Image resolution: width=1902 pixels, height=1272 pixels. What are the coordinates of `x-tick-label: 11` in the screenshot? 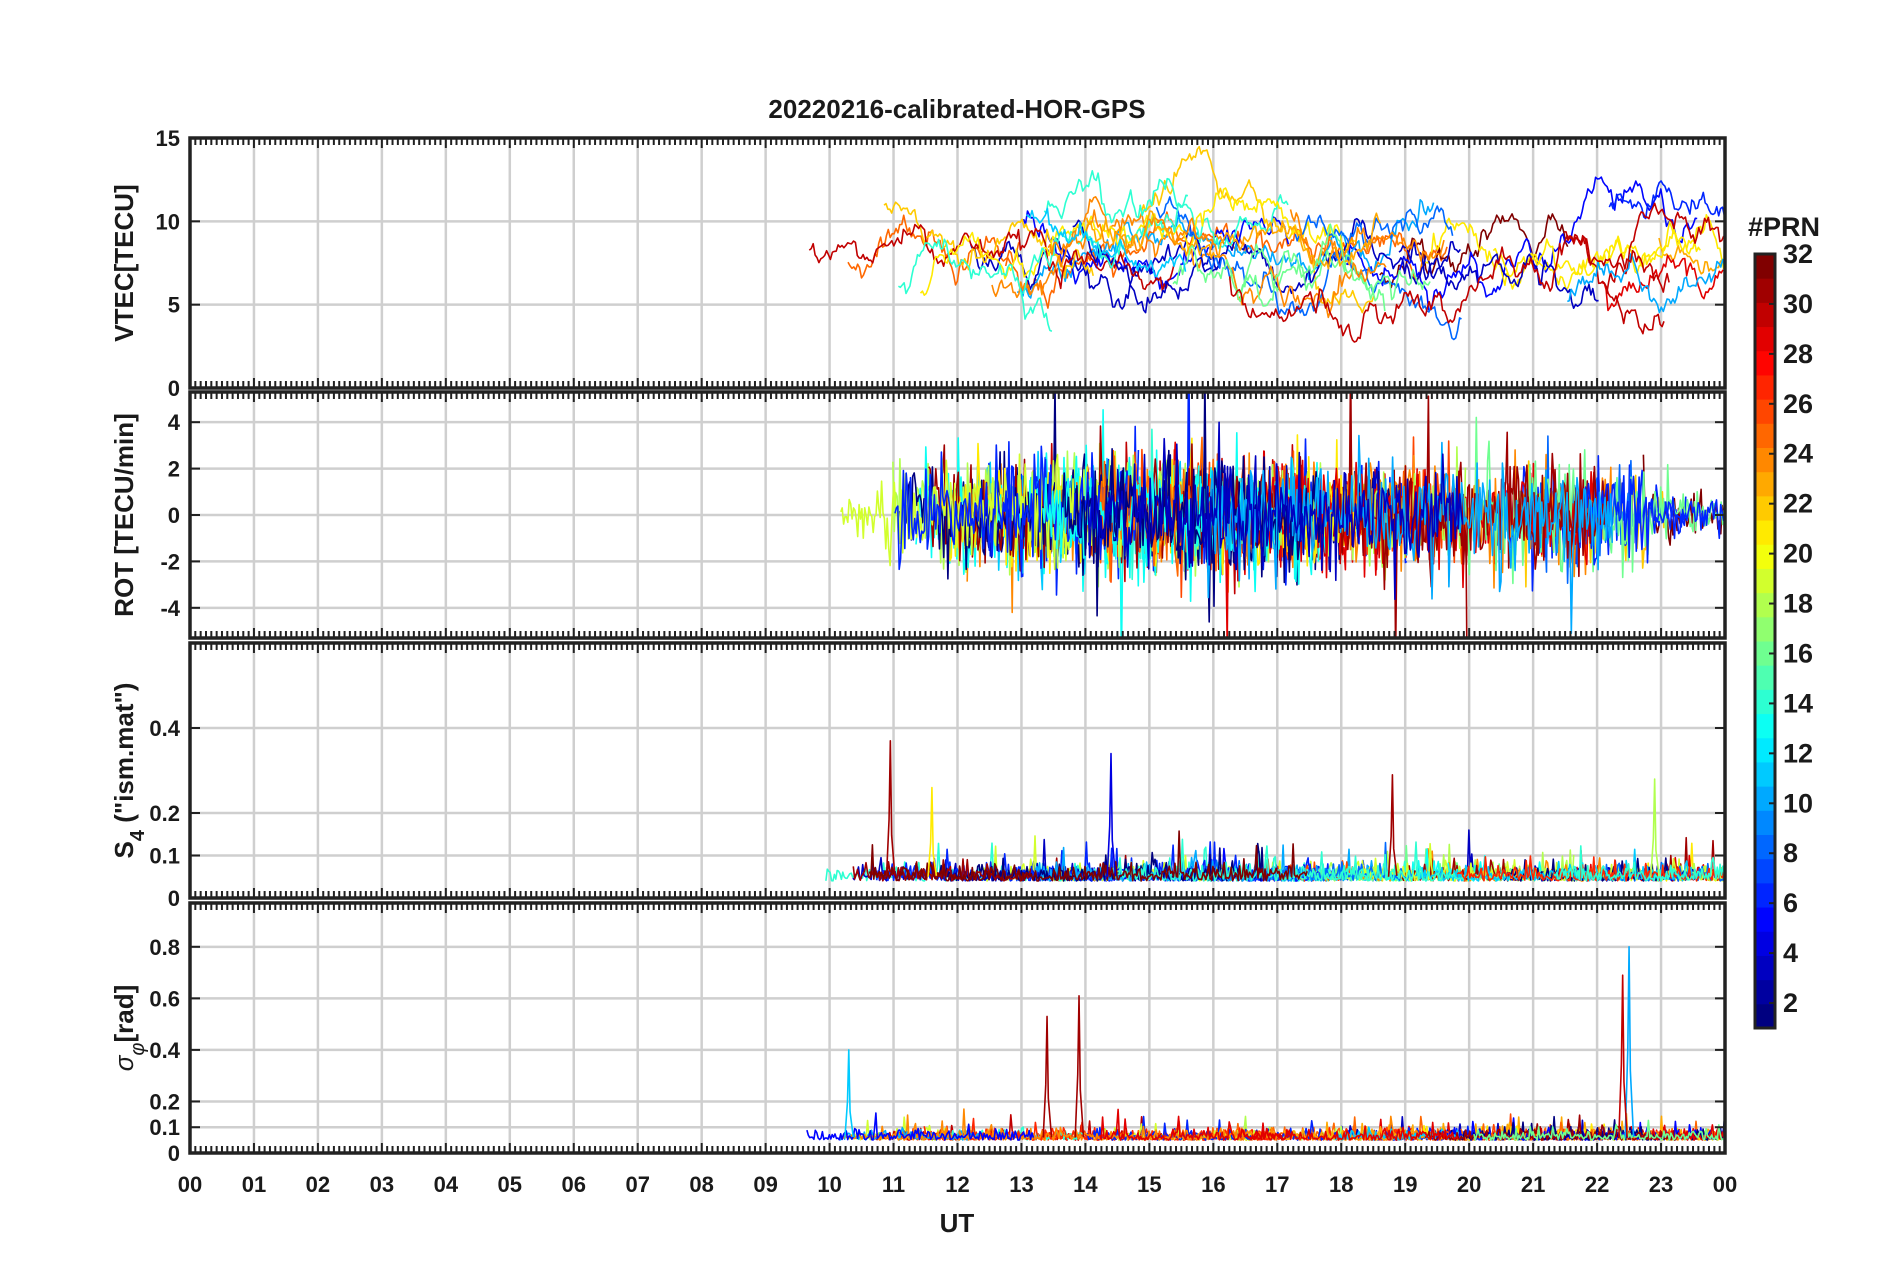 It's located at (893, 1184).